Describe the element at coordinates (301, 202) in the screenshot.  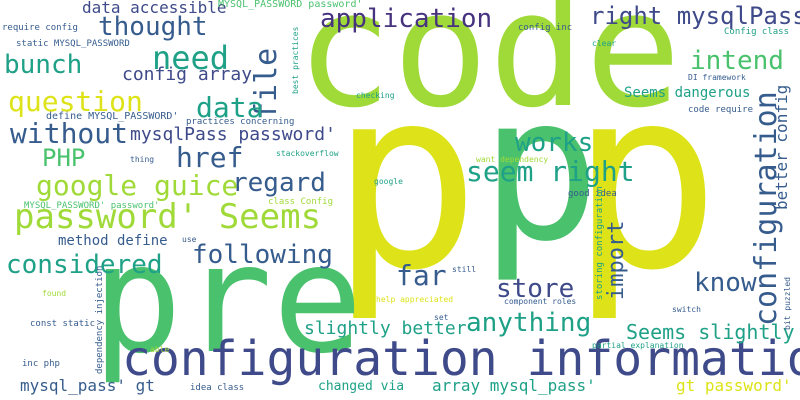
I see `word-class-config: class Config` at that location.